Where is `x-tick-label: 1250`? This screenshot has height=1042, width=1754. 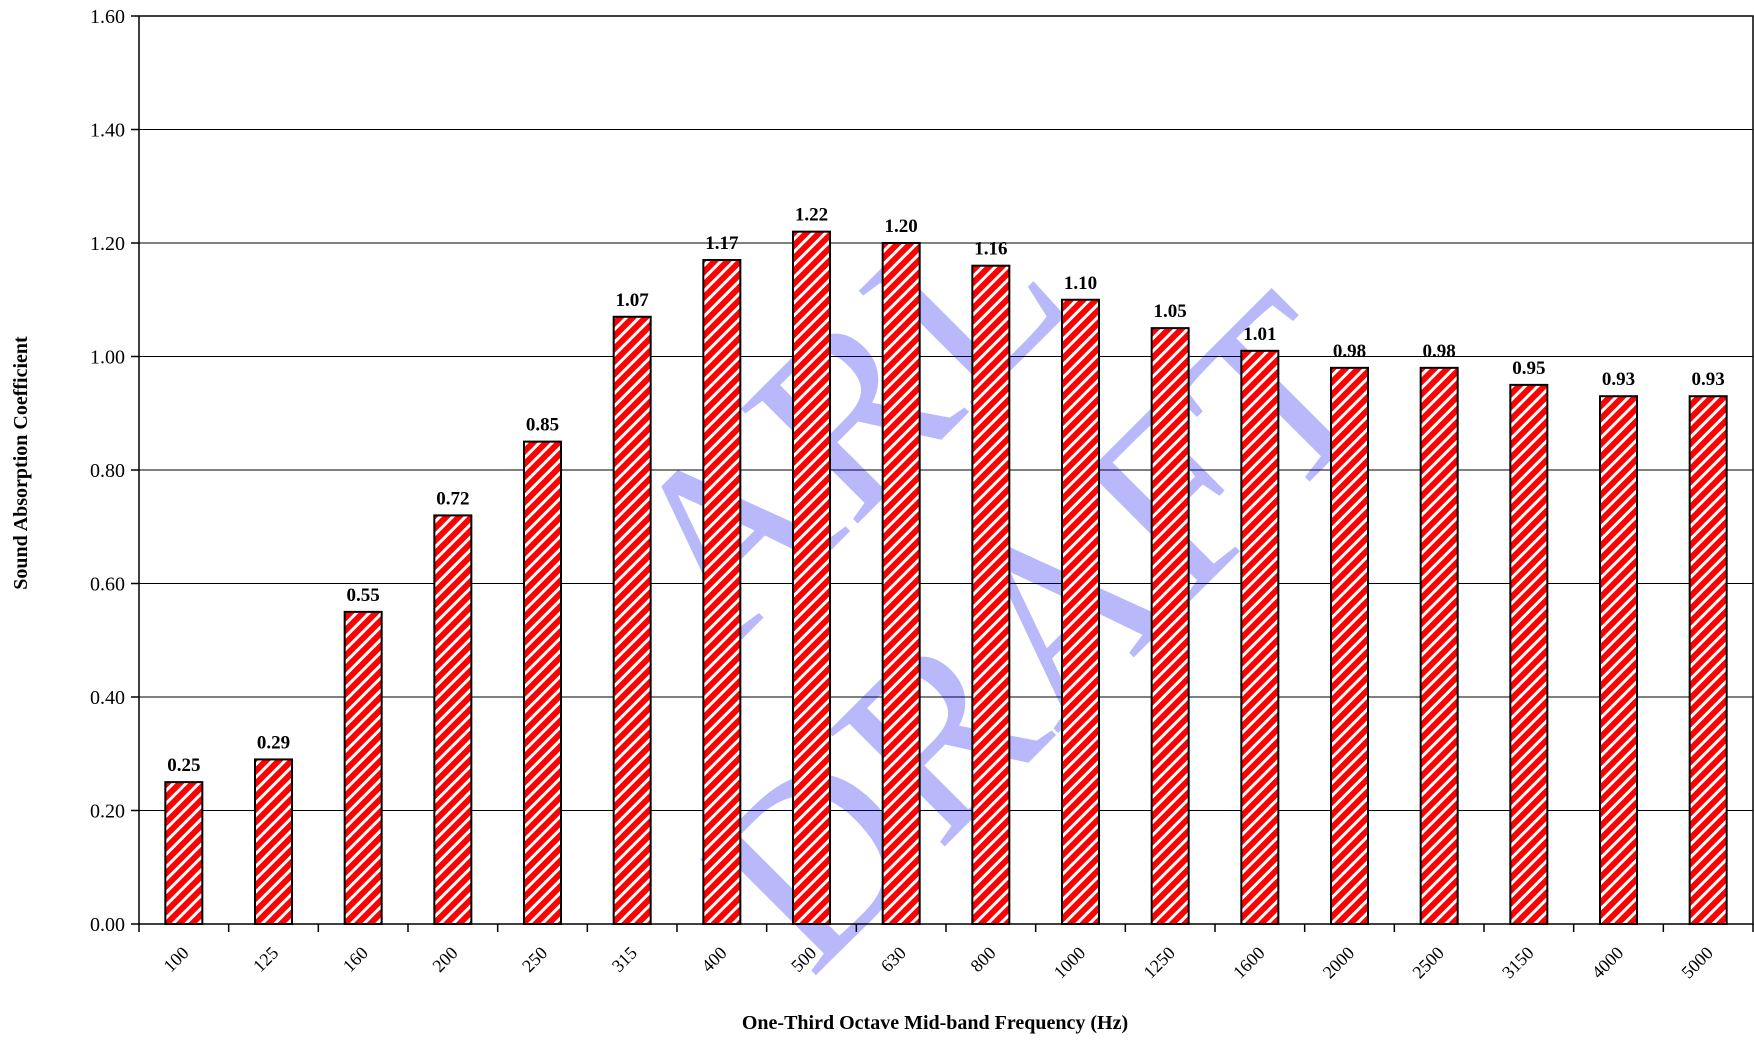 x-tick-label: 1250 is located at coordinates (1159, 963).